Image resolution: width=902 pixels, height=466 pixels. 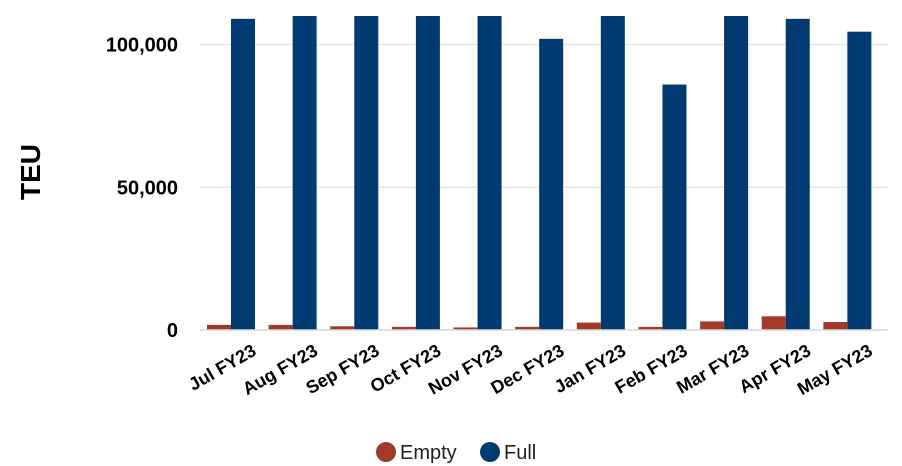 I want to click on bar-full-oct-fy23, so click(x=427, y=173).